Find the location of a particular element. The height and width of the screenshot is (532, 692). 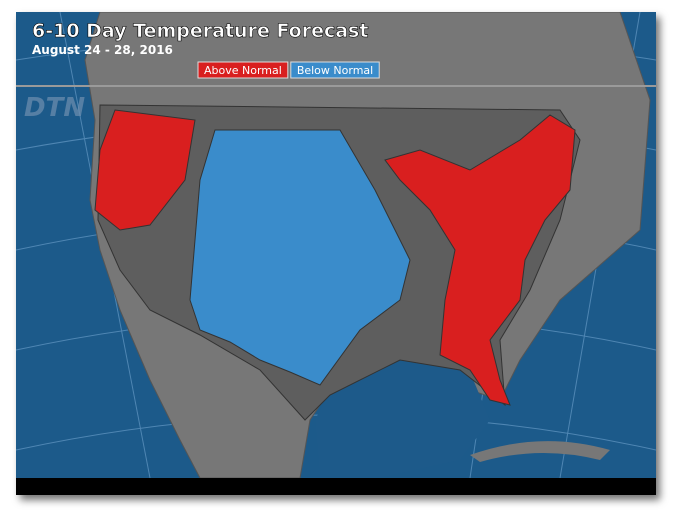

legend: Above Normal Below Normal is located at coordinates (288, 70).